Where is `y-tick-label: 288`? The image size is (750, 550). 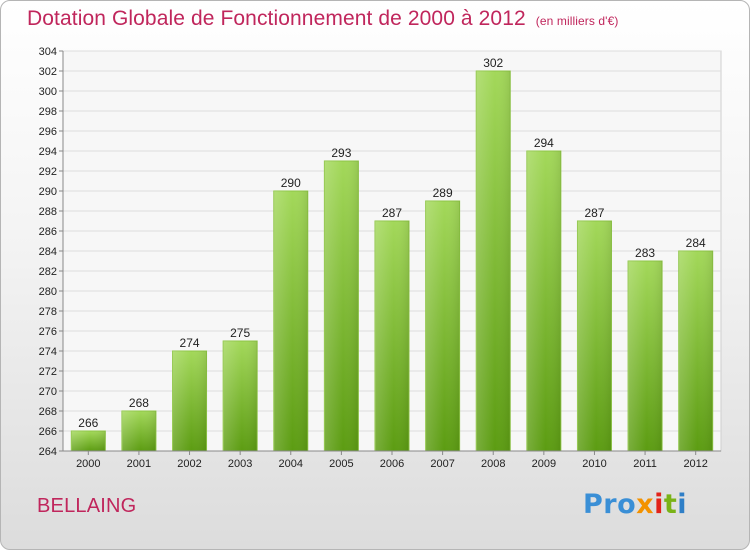 y-tick-label: 288 is located at coordinates (48, 212).